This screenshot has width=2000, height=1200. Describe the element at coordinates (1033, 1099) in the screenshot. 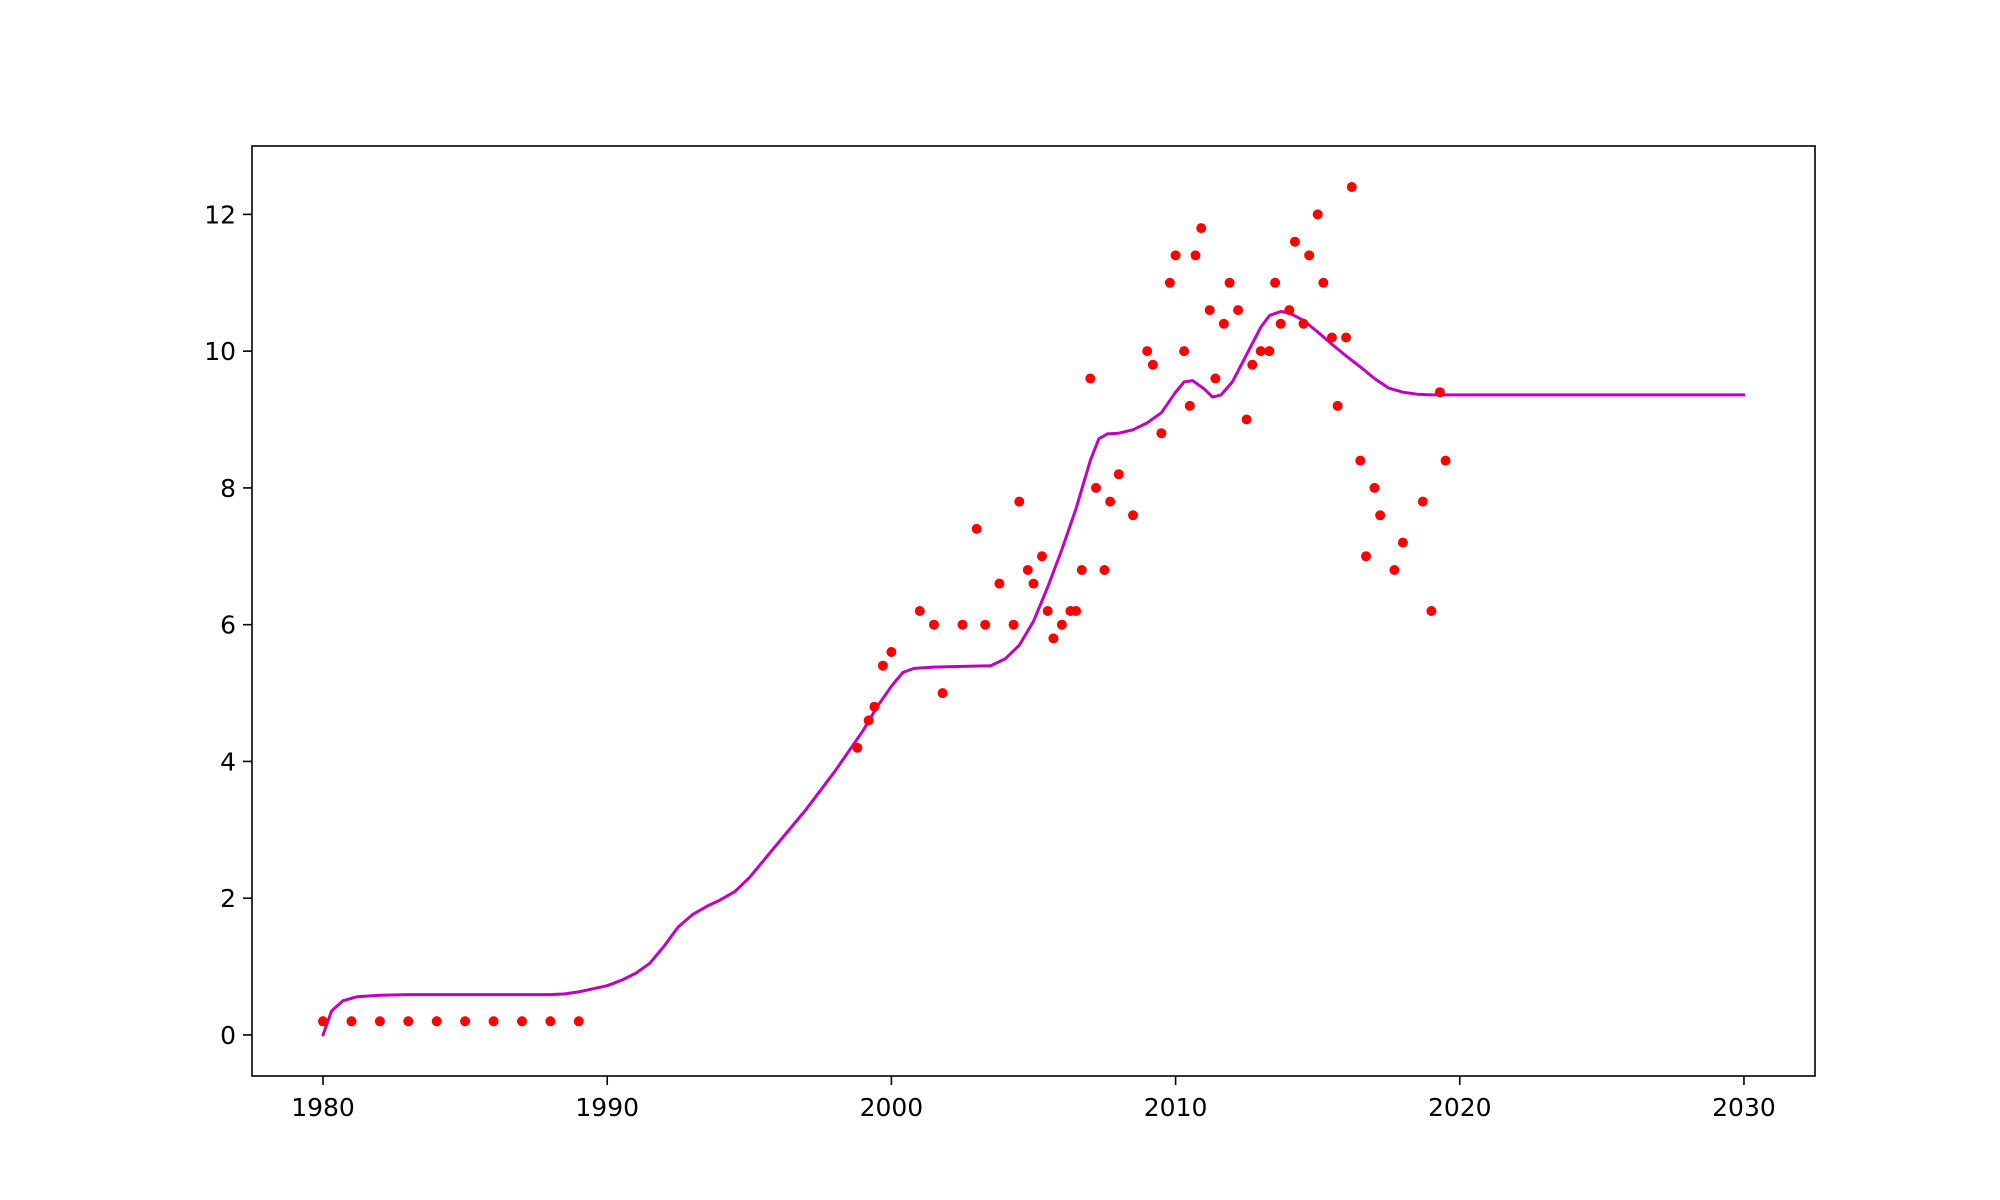

I see `x-axis-ticks: 1980 1990 2000 2010 2020 2030` at that location.